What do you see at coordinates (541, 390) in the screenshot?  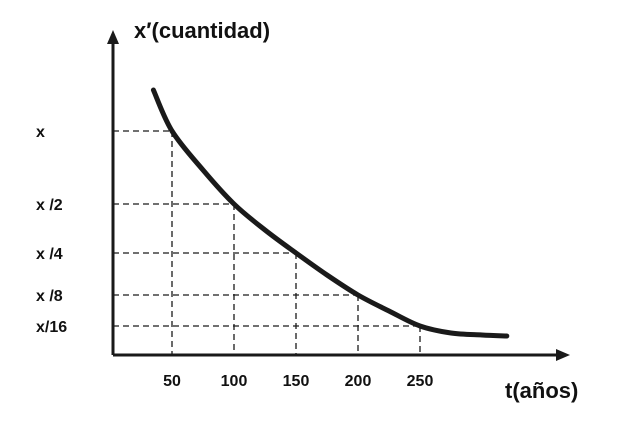 I see `x-axis-label: t(años)` at bounding box center [541, 390].